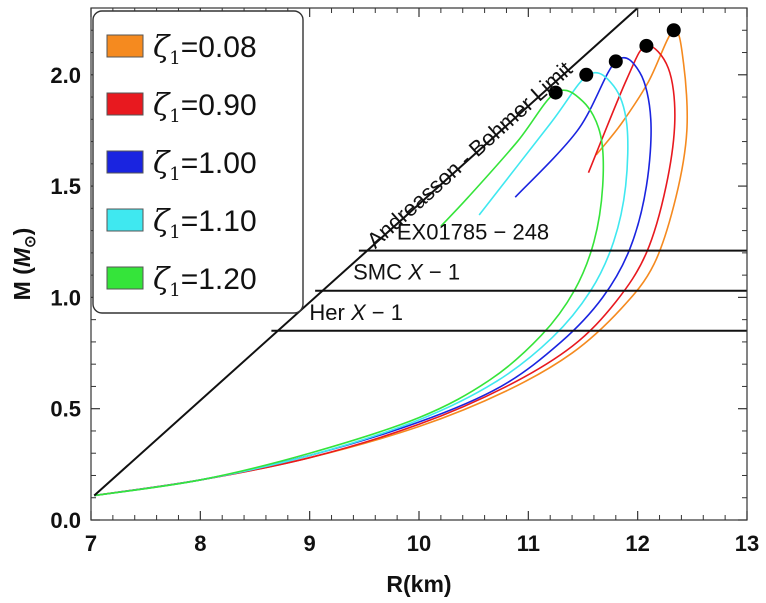 This screenshot has width=766, height=603. What do you see at coordinates (65, 75) in the screenshot?
I see `y-tick-label: 2.0` at bounding box center [65, 75].